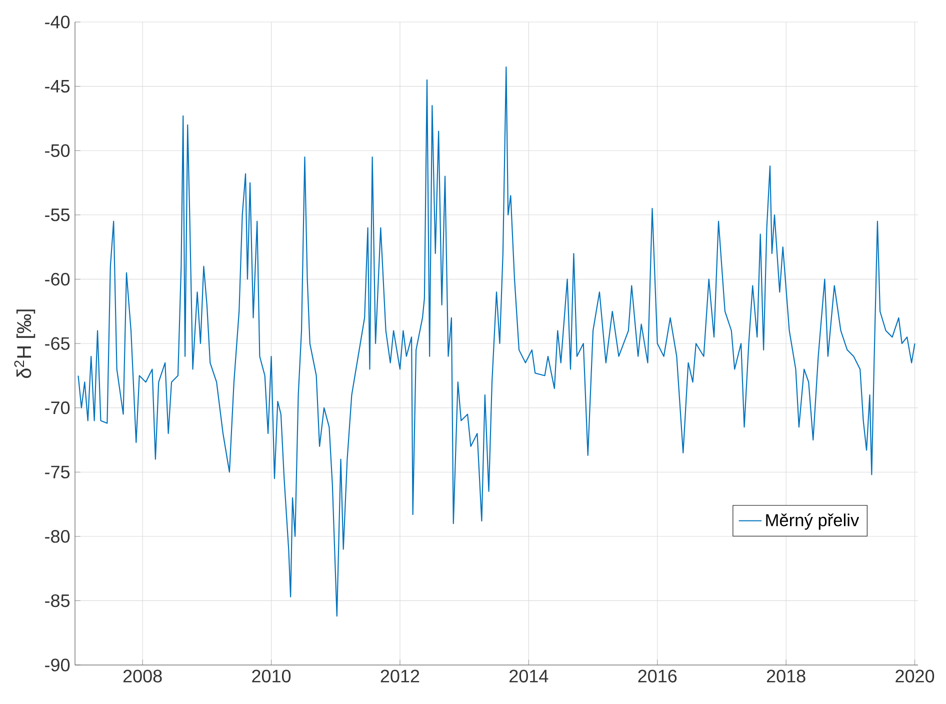  What do you see at coordinates (400, 676) in the screenshot?
I see `x-tick-label: 2012` at bounding box center [400, 676].